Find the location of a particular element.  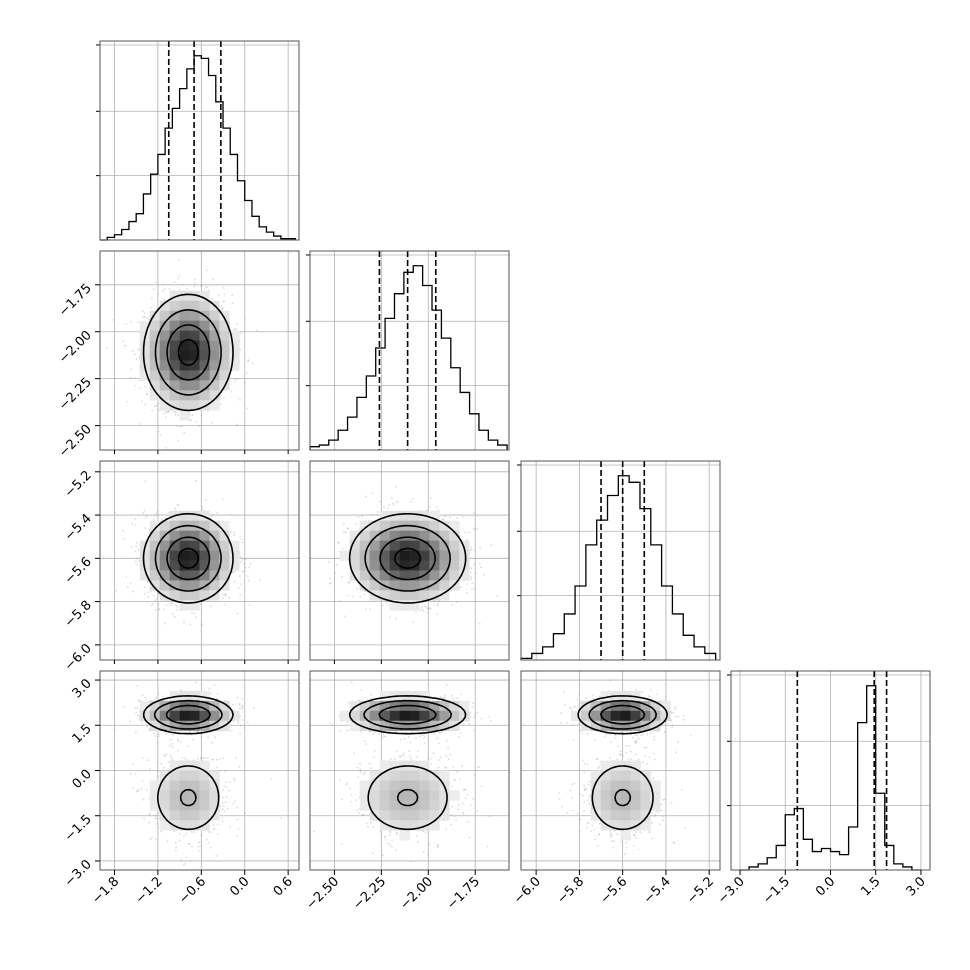

panel-frame is located at coordinates (199, 350).